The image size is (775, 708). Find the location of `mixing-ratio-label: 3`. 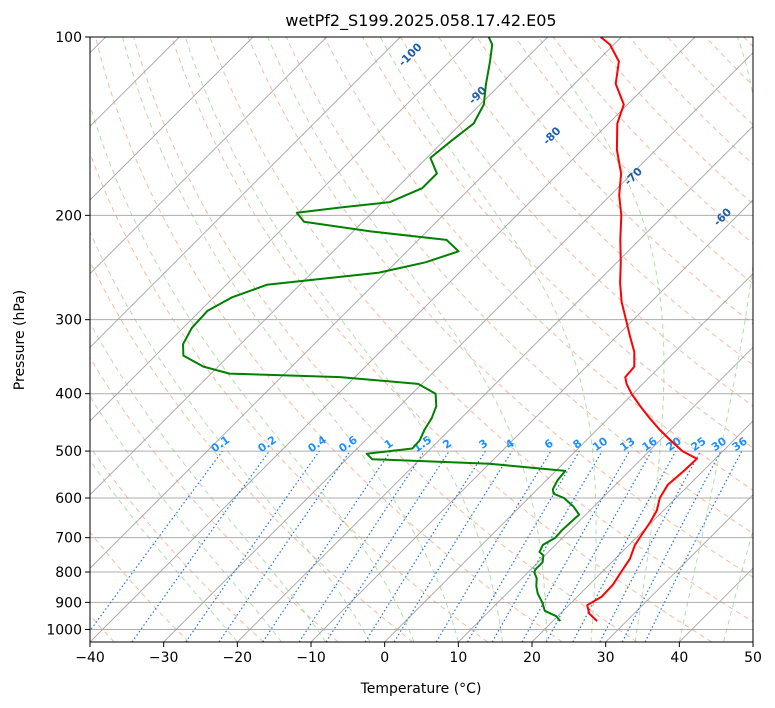

mixing-ratio-label: 3 is located at coordinates (484, 444).